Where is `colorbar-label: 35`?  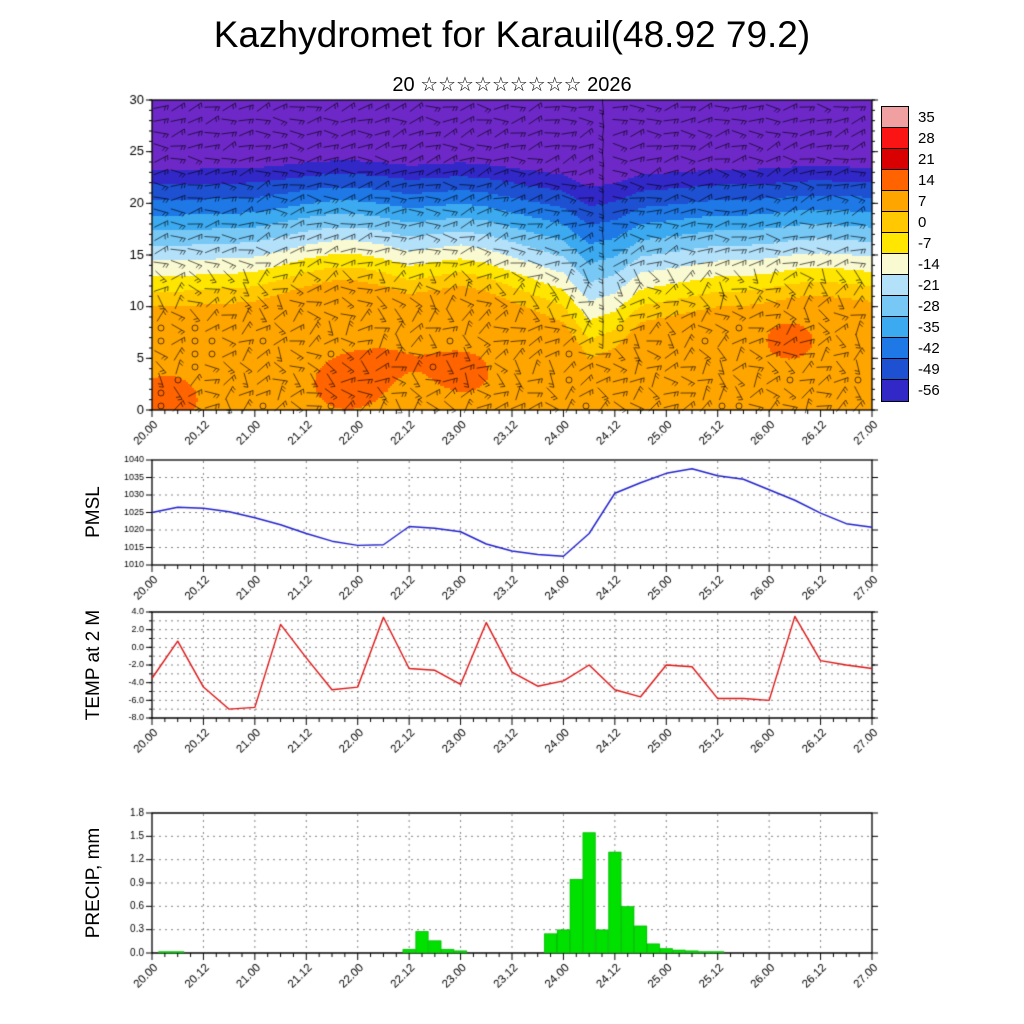 colorbar-label: 35 is located at coordinates (926, 117).